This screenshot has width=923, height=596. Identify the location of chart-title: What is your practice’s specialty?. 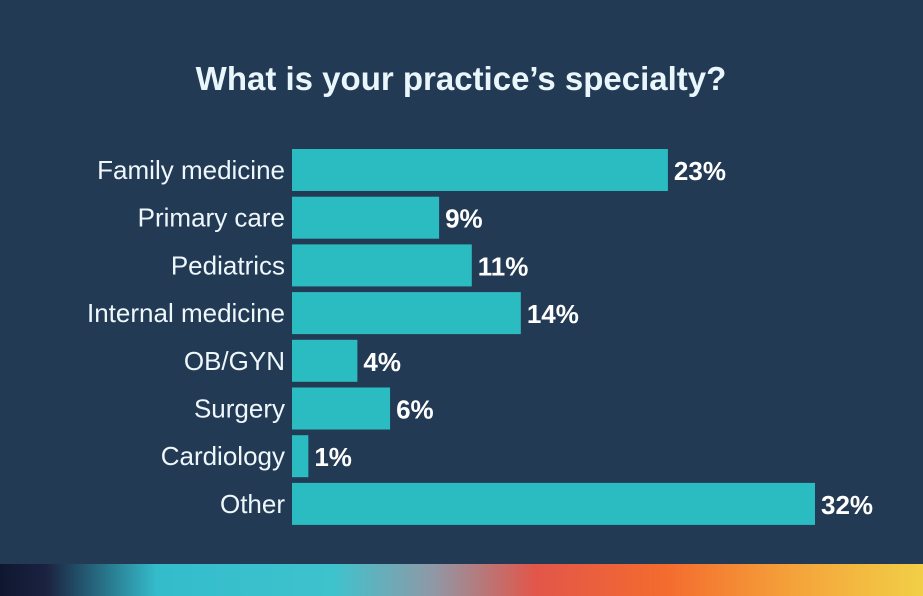
(461, 78).